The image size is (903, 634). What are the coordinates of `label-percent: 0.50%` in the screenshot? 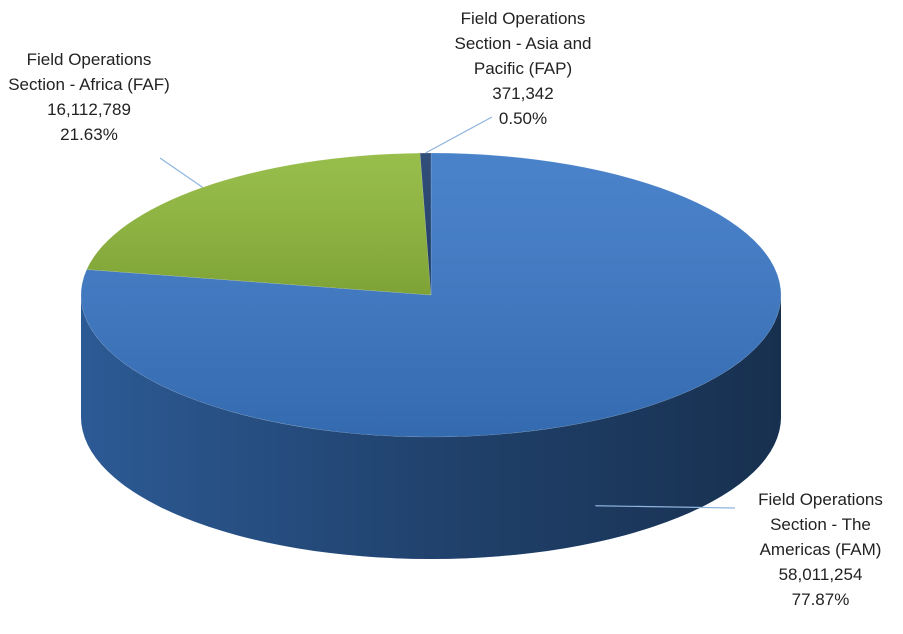 It's located at (523, 118).